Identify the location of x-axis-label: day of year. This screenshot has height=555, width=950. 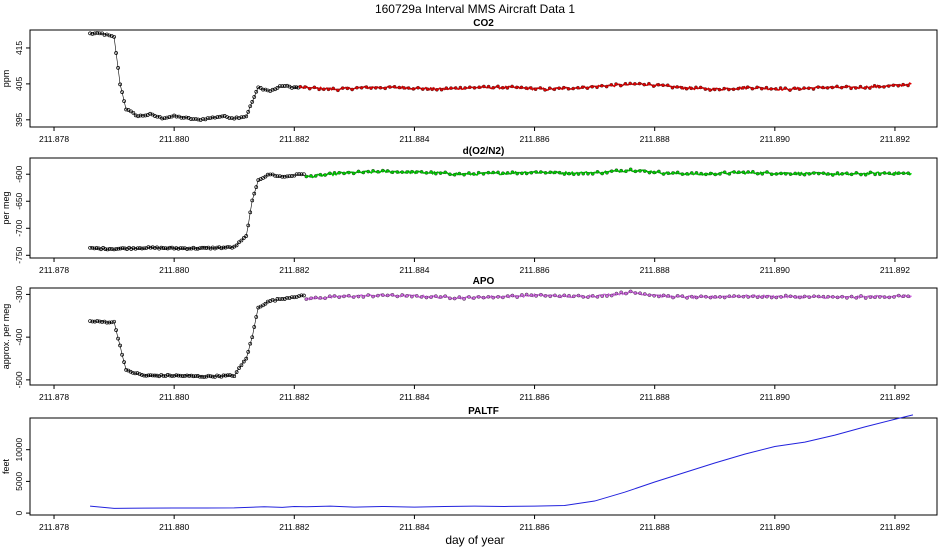
(474, 540).